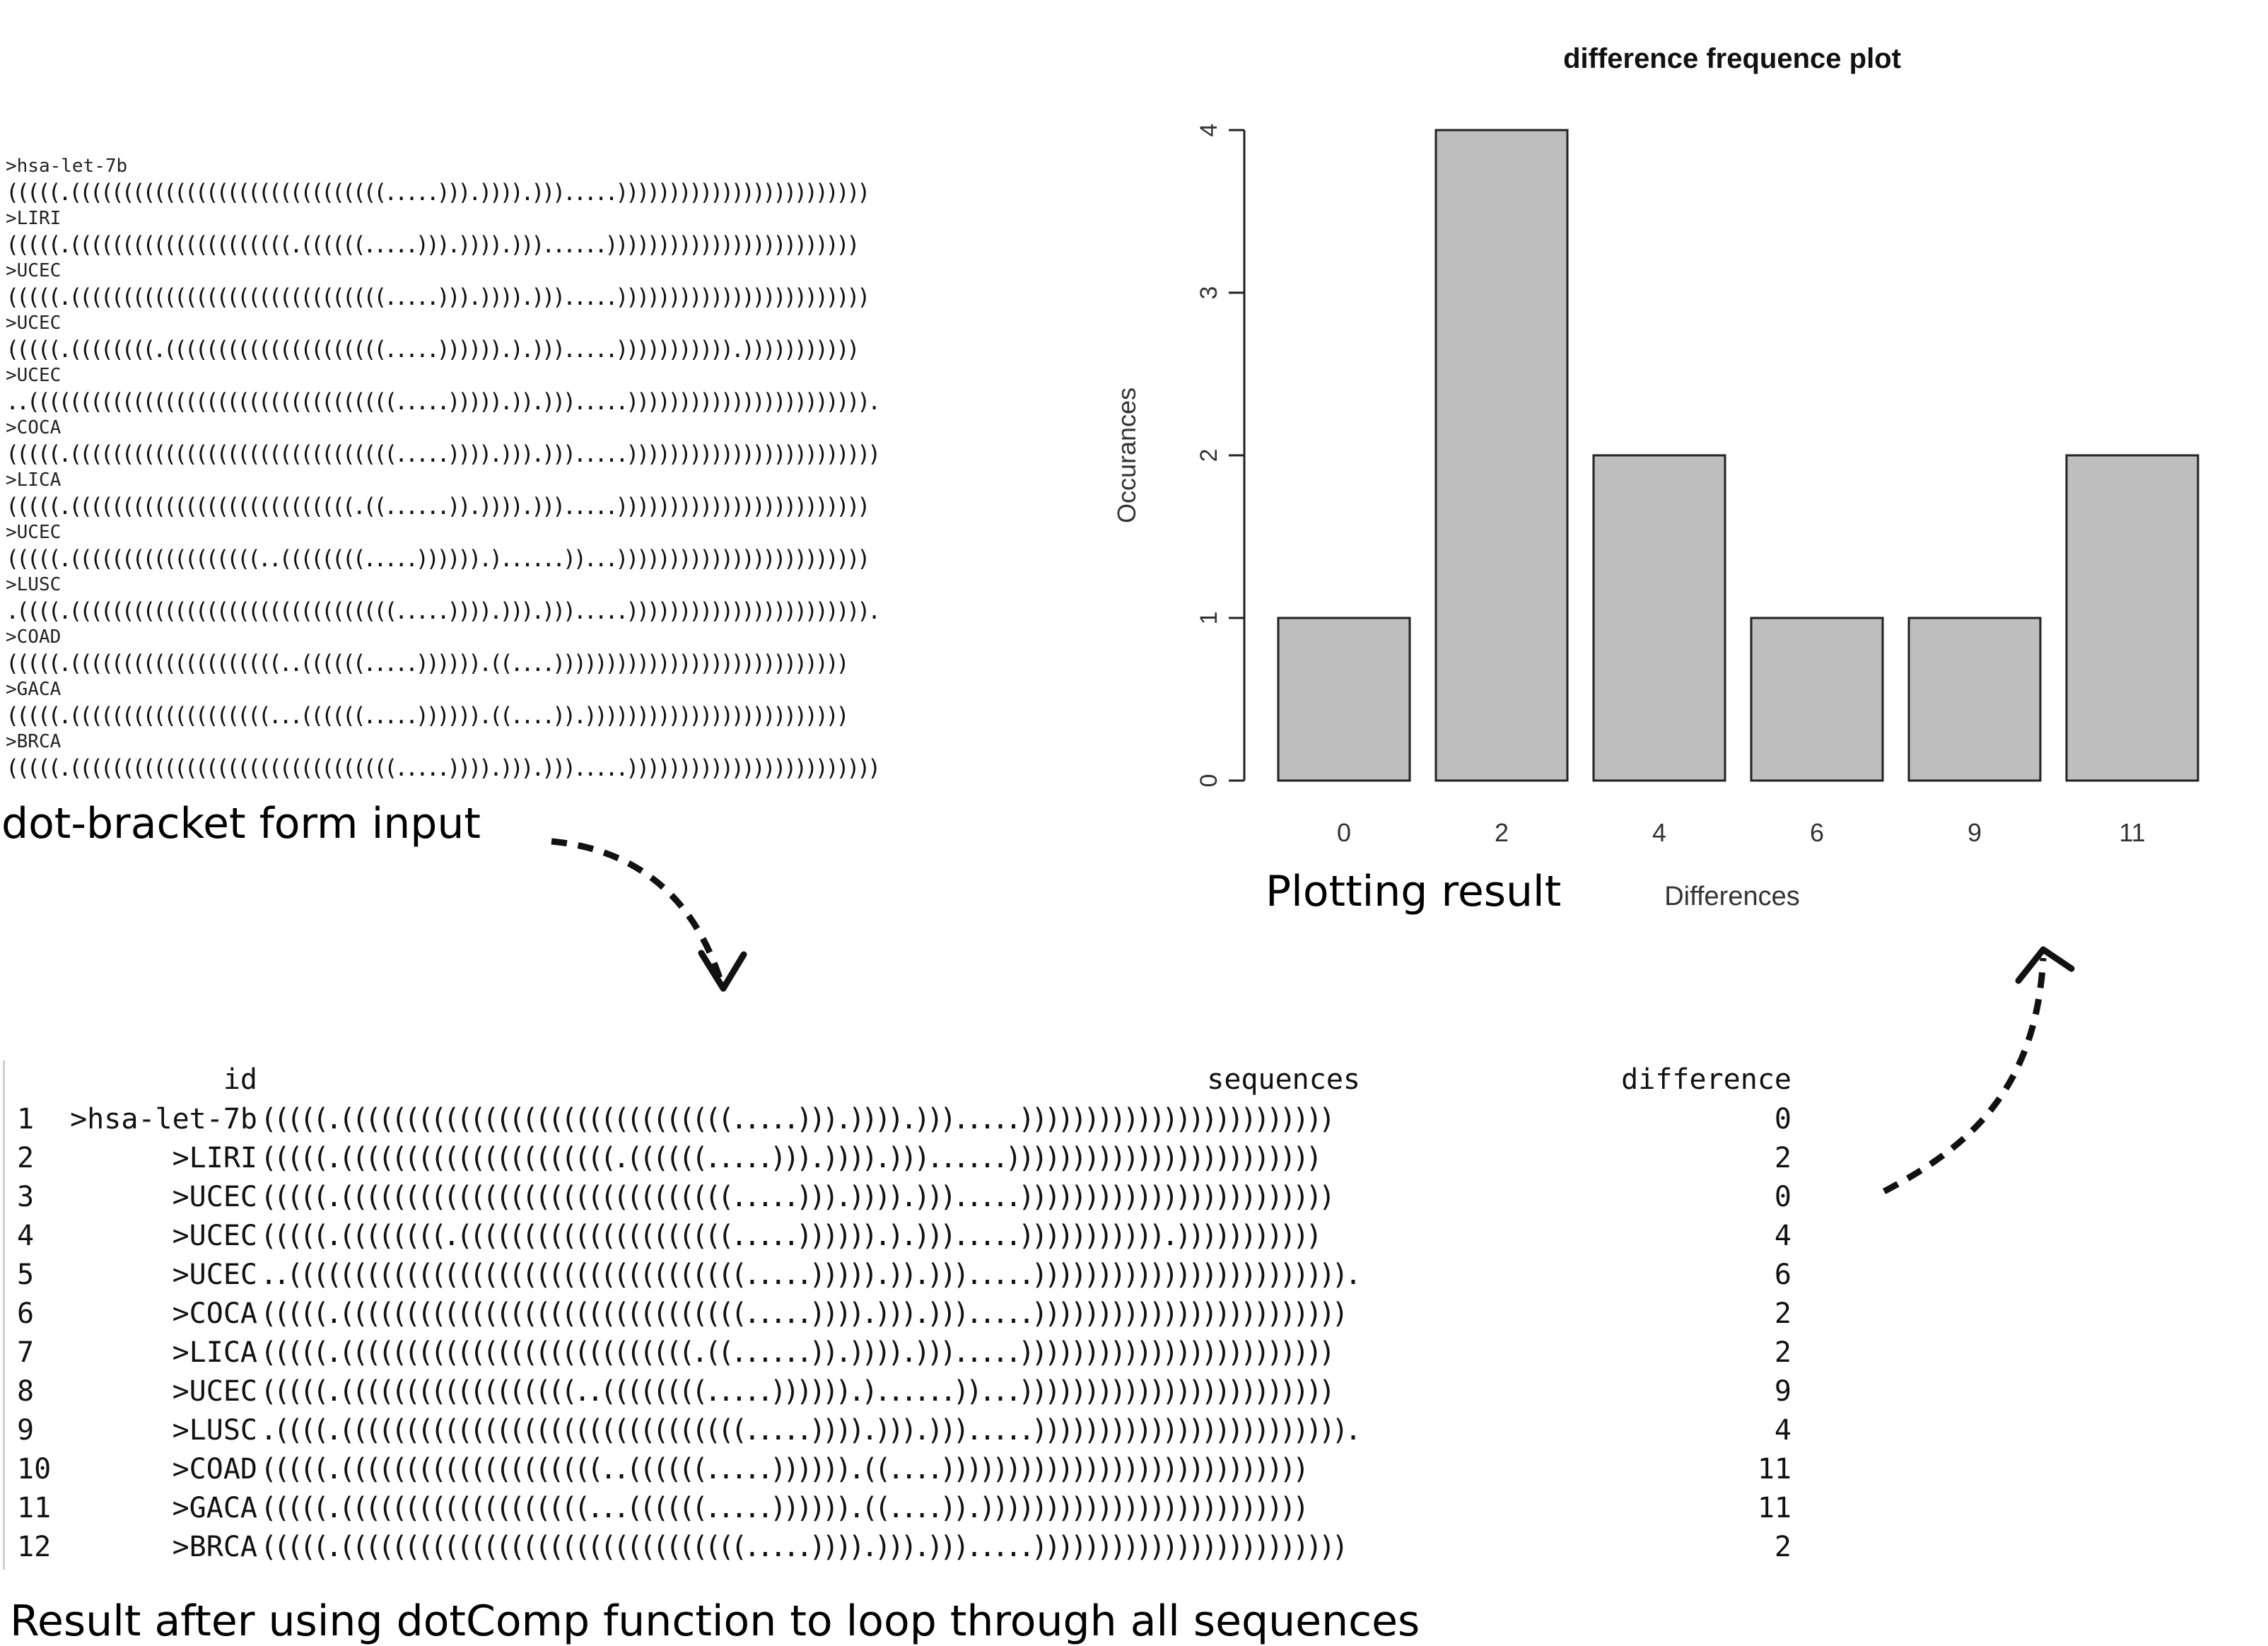 This screenshot has height=1646, width=2268. Describe the element at coordinates (1782, 1391) in the screenshot. I see `row-difference: 9` at that location.